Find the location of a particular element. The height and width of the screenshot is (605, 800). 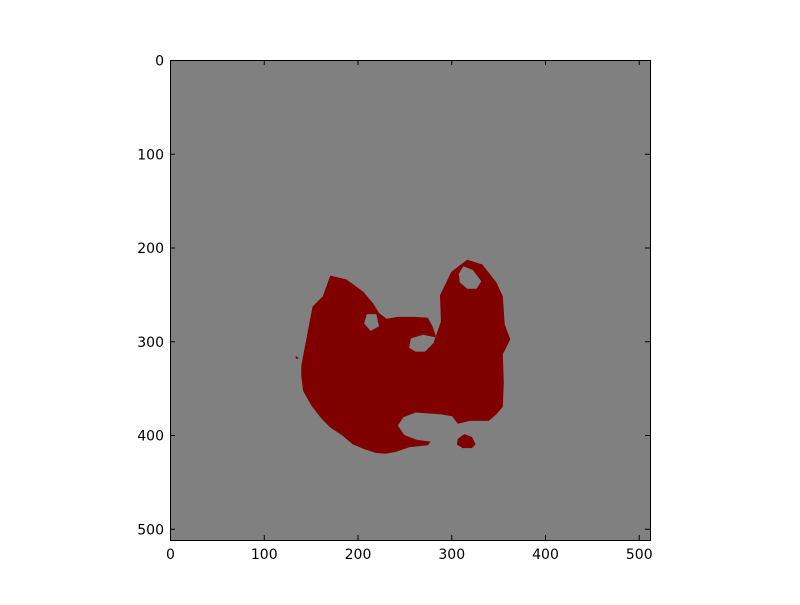

x-tick-label: 400 is located at coordinates (545, 555).